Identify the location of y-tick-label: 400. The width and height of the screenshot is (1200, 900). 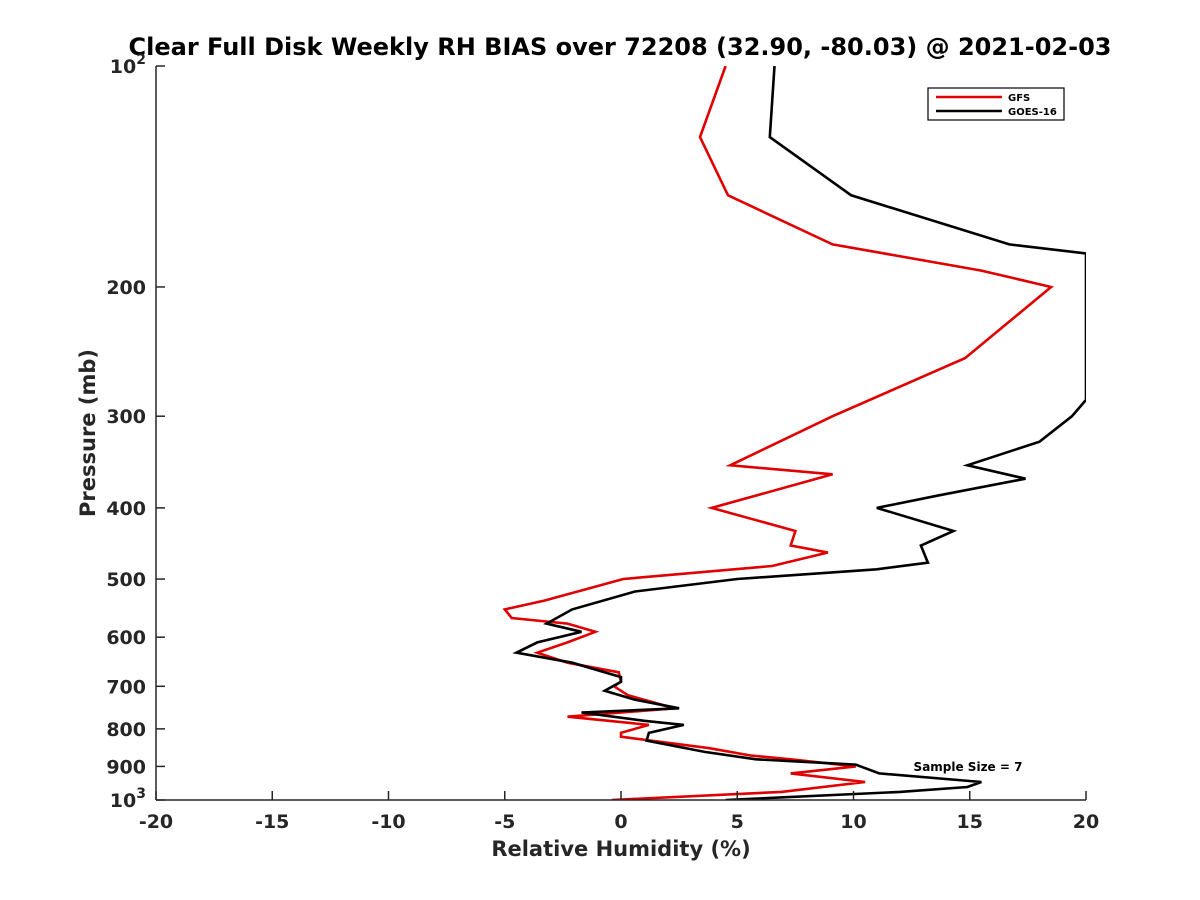
(126, 509).